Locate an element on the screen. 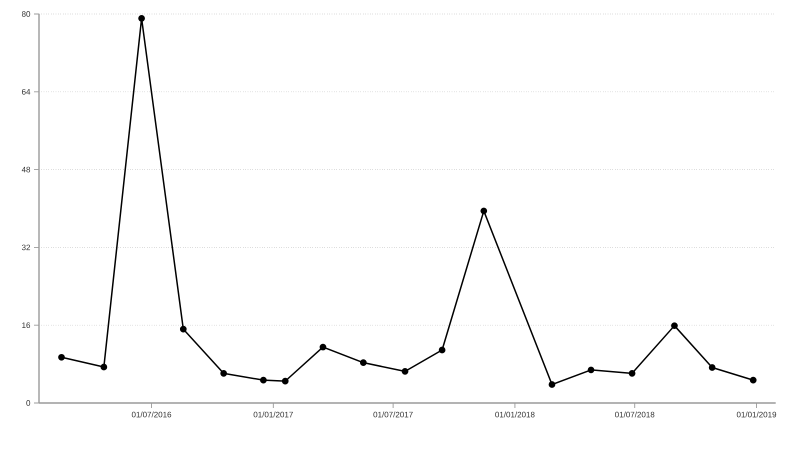 This screenshot has height=452, width=810. x-tick-label: 01/07/2017 is located at coordinates (393, 415).